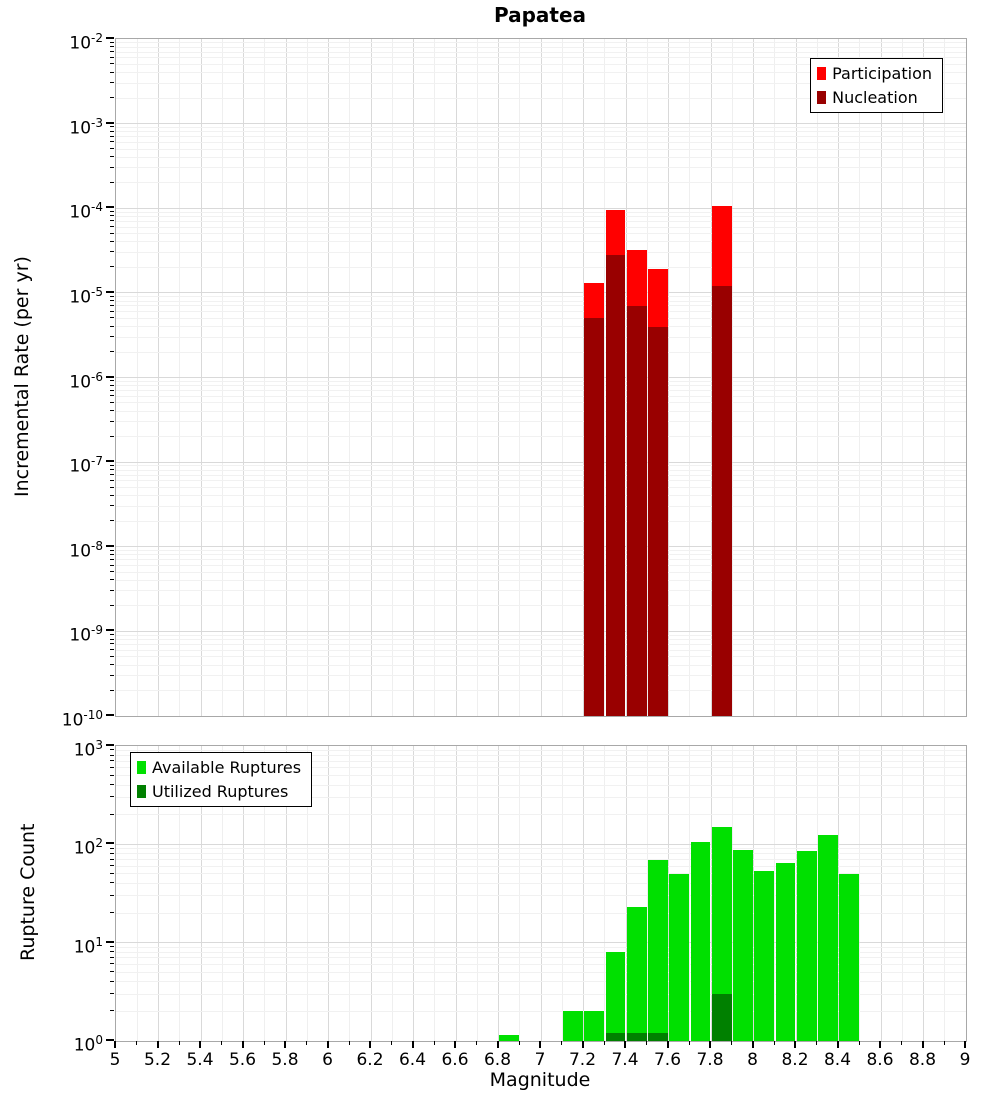  I want to click on x-axis-title: Magnitude, so click(540, 1080).